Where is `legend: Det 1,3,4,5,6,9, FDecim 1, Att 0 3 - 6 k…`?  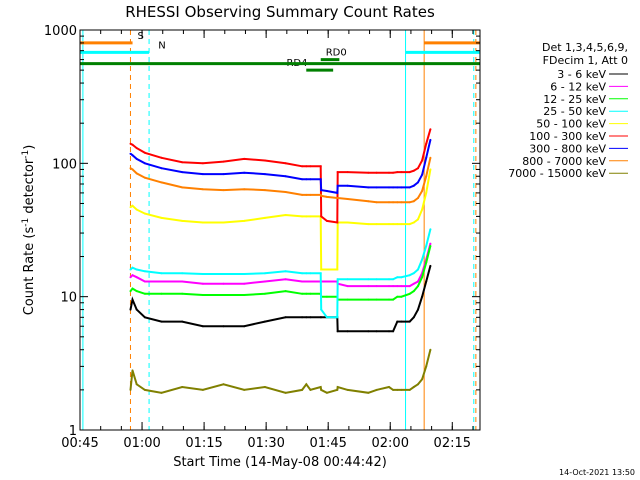 legend: Det 1,3,4,5,6,9, FDecim 1, Att 0 3 - 6 k… is located at coordinates (568, 110).